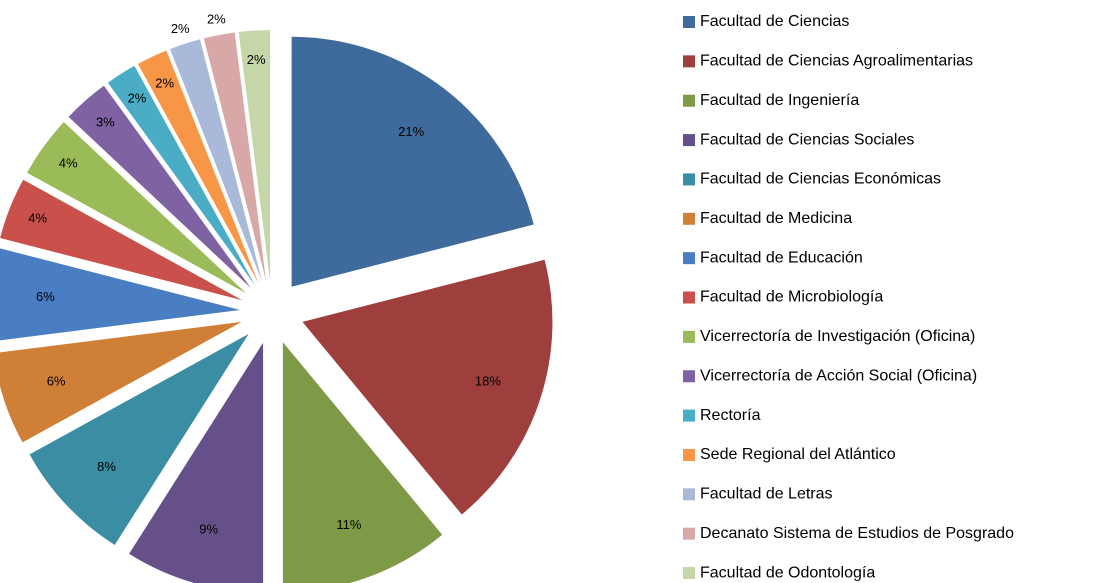 This screenshot has width=1097, height=583. What do you see at coordinates (208, 528) in the screenshot?
I see `data-label: 9%` at bounding box center [208, 528].